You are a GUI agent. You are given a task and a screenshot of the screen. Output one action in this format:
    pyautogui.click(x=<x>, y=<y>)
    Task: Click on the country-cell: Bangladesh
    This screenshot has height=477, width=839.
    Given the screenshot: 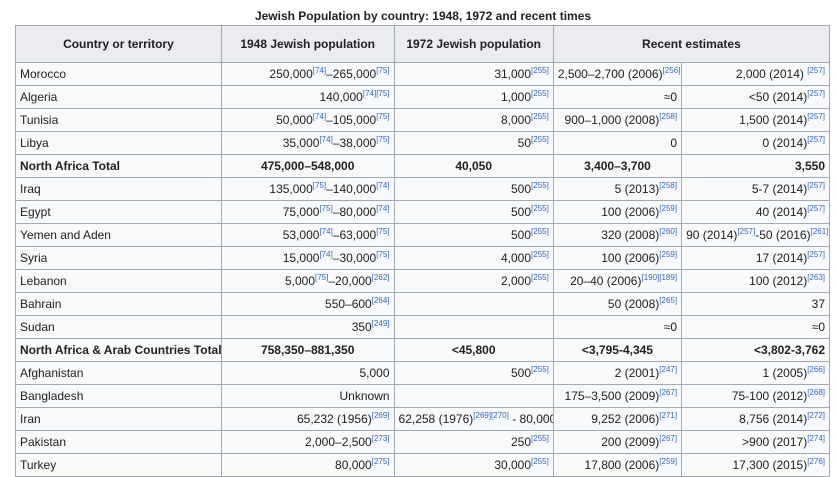 What is the action you would take?
    pyautogui.click(x=118, y=396)
    